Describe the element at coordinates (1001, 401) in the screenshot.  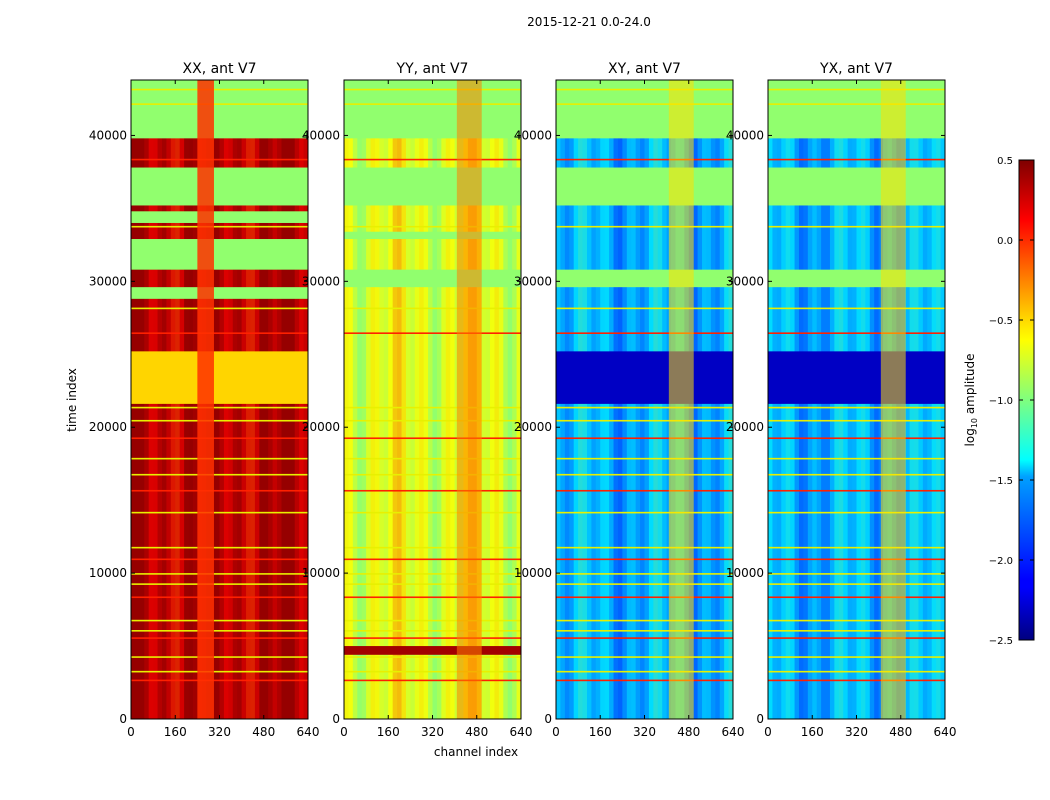
I see `colorbar-tick-label: −1.0` at that location.